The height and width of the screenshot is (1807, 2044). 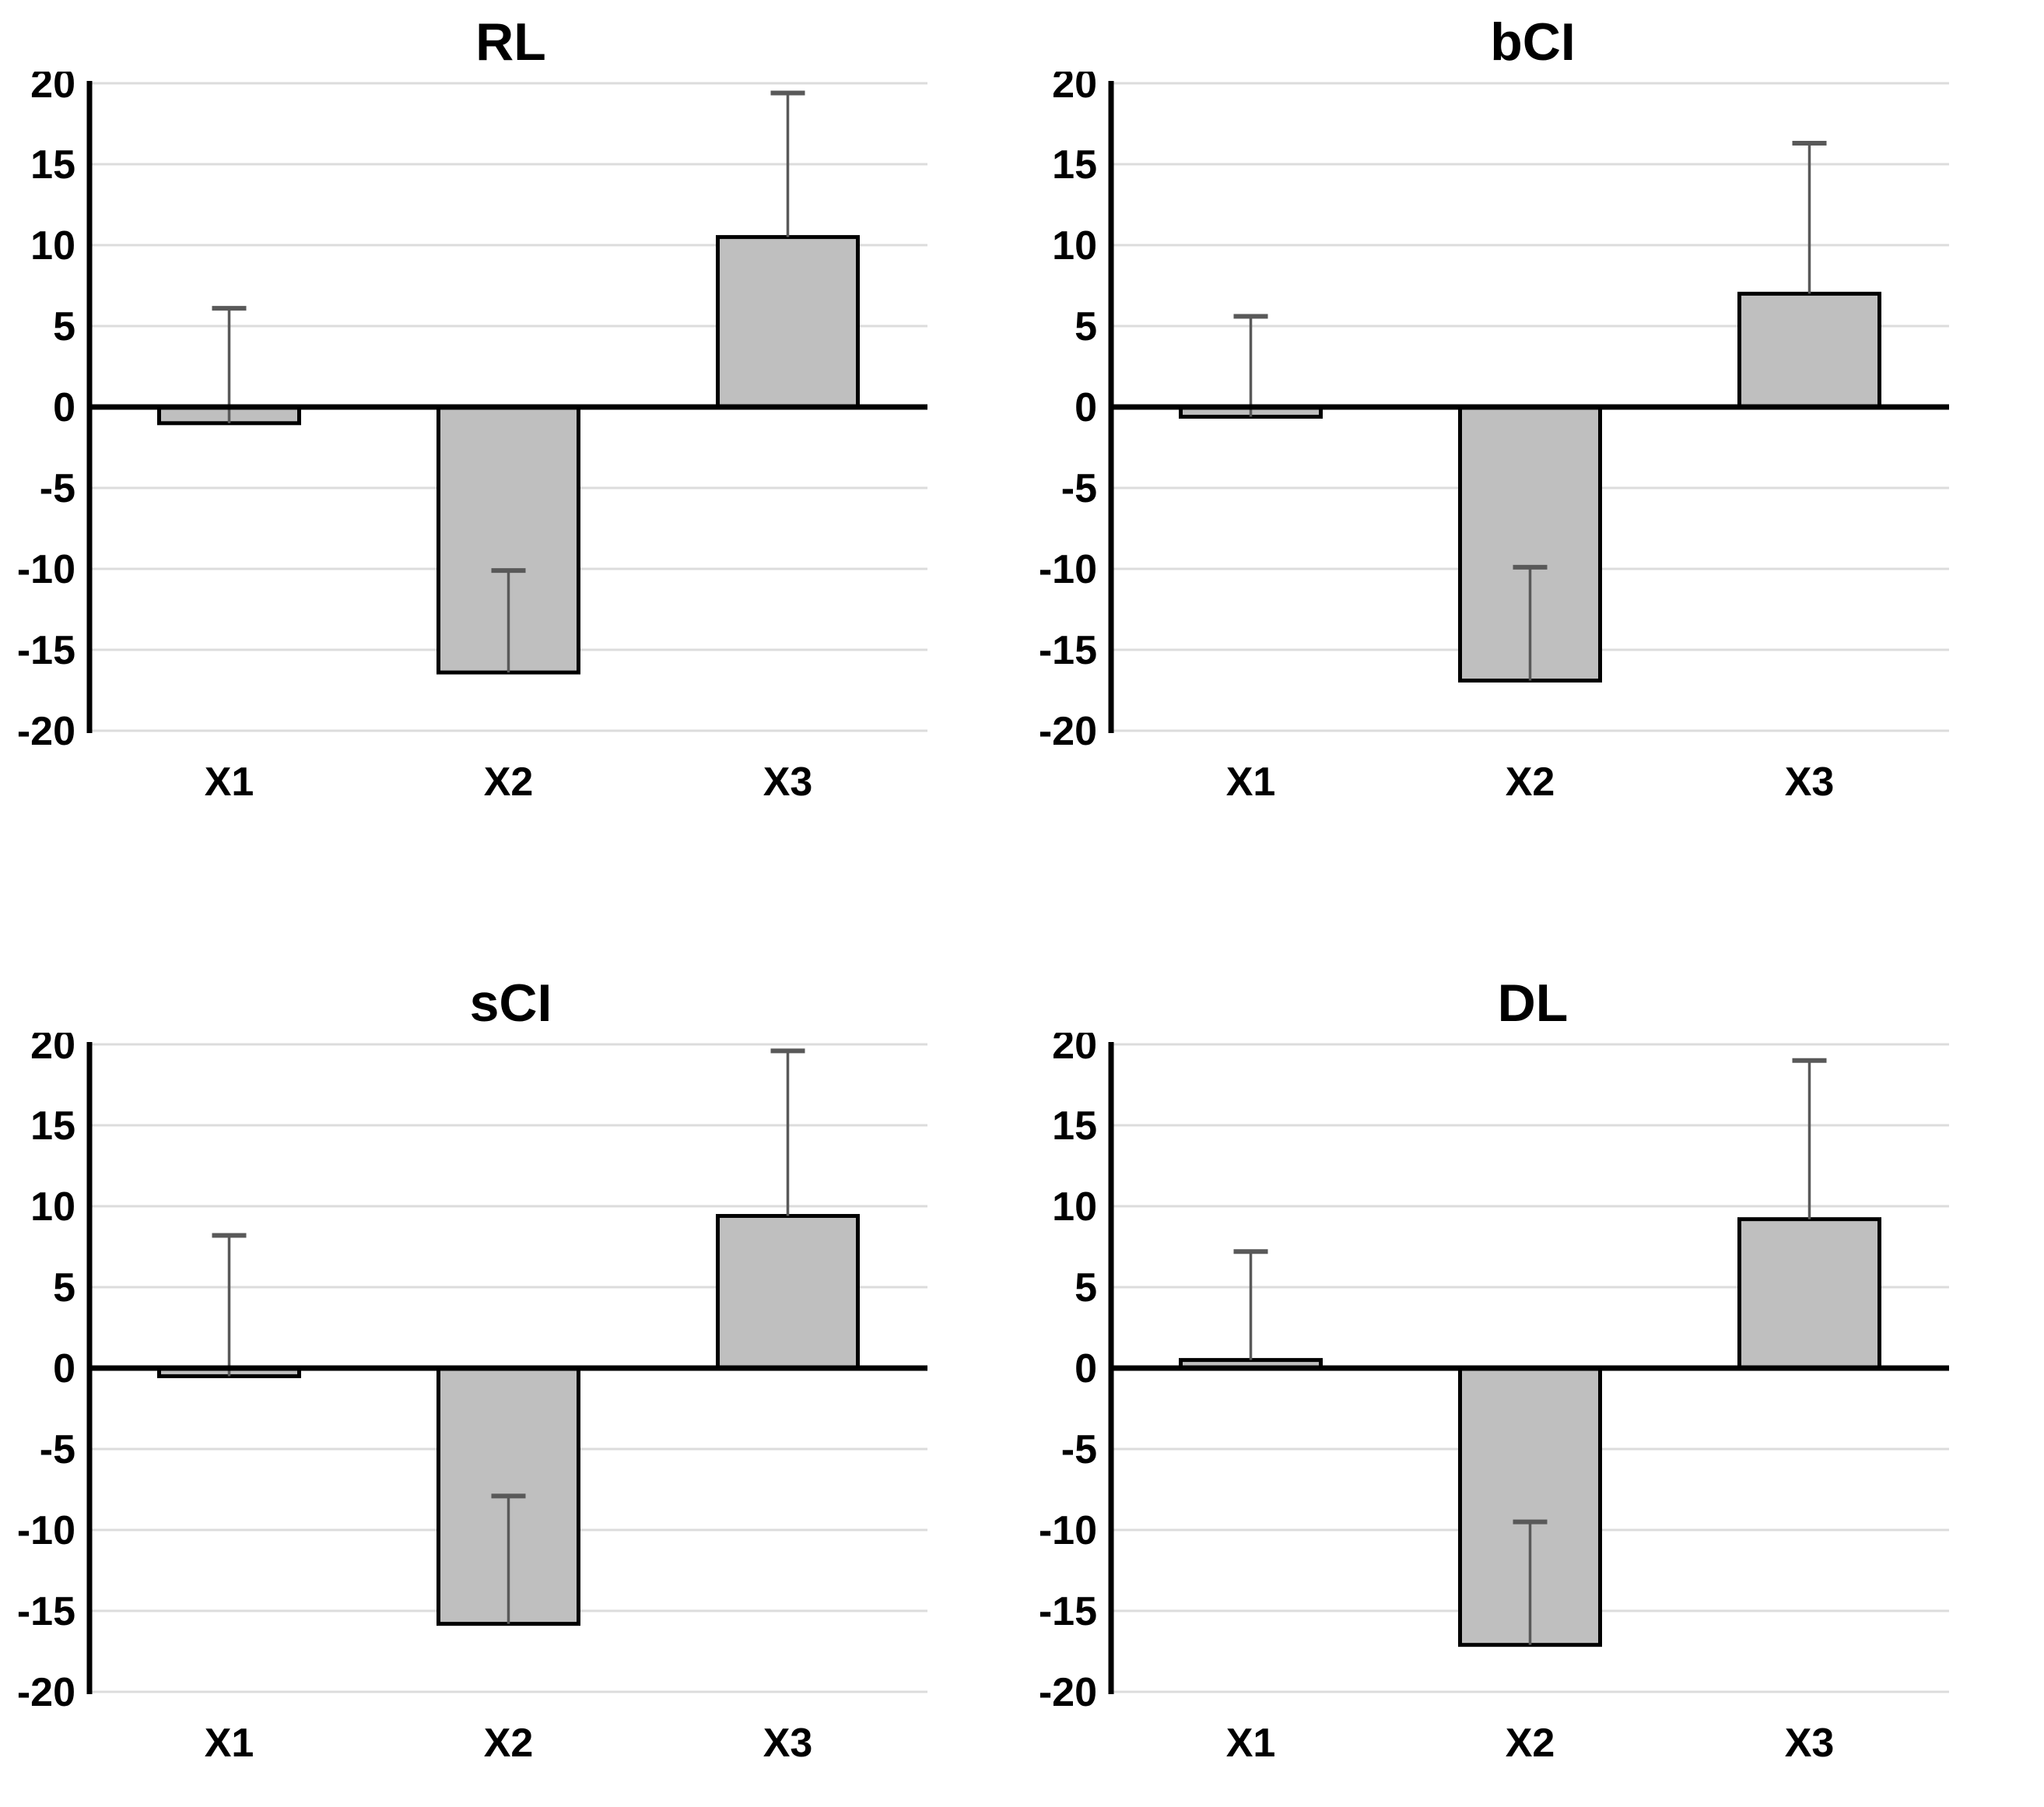 I want to click on chart-title-sci: sCI, so click(x=511, y=1003).